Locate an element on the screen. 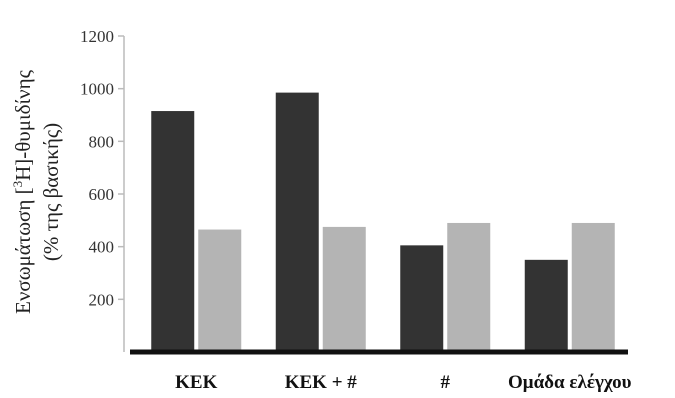  bar-series2-cat1 is located at coordinates (220, 290).